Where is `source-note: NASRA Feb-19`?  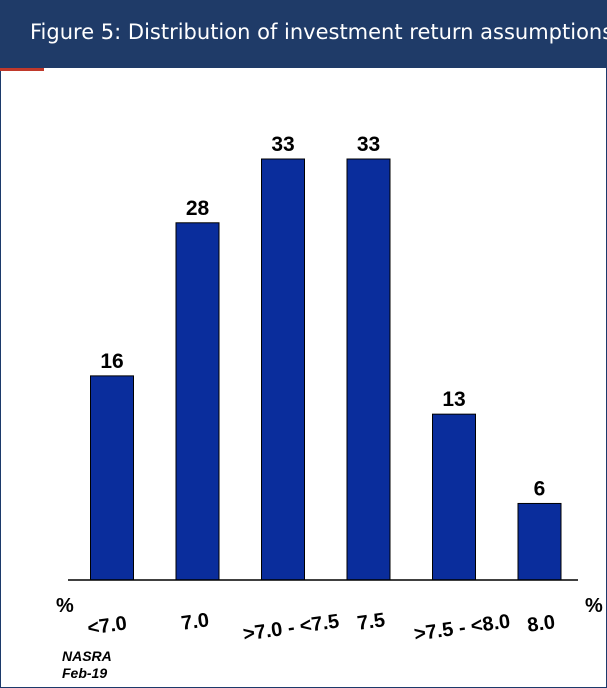
source-note: NASRA Feb-19 is located at coordinates (87, 665).